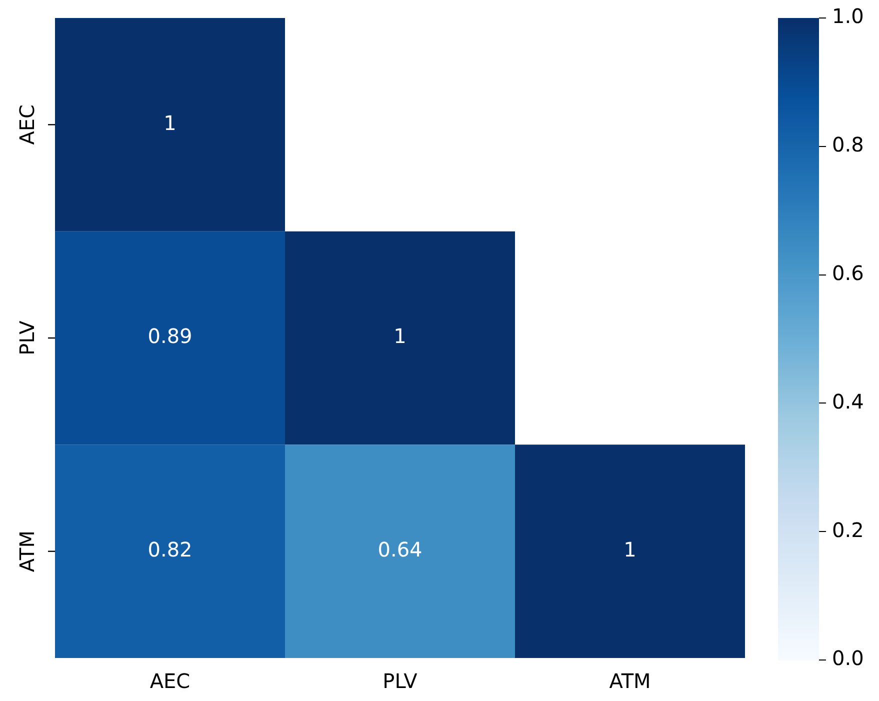 This screenshot has width=879, height=701. I want to click on color-bar-label: 1.0, so click(848, 16).